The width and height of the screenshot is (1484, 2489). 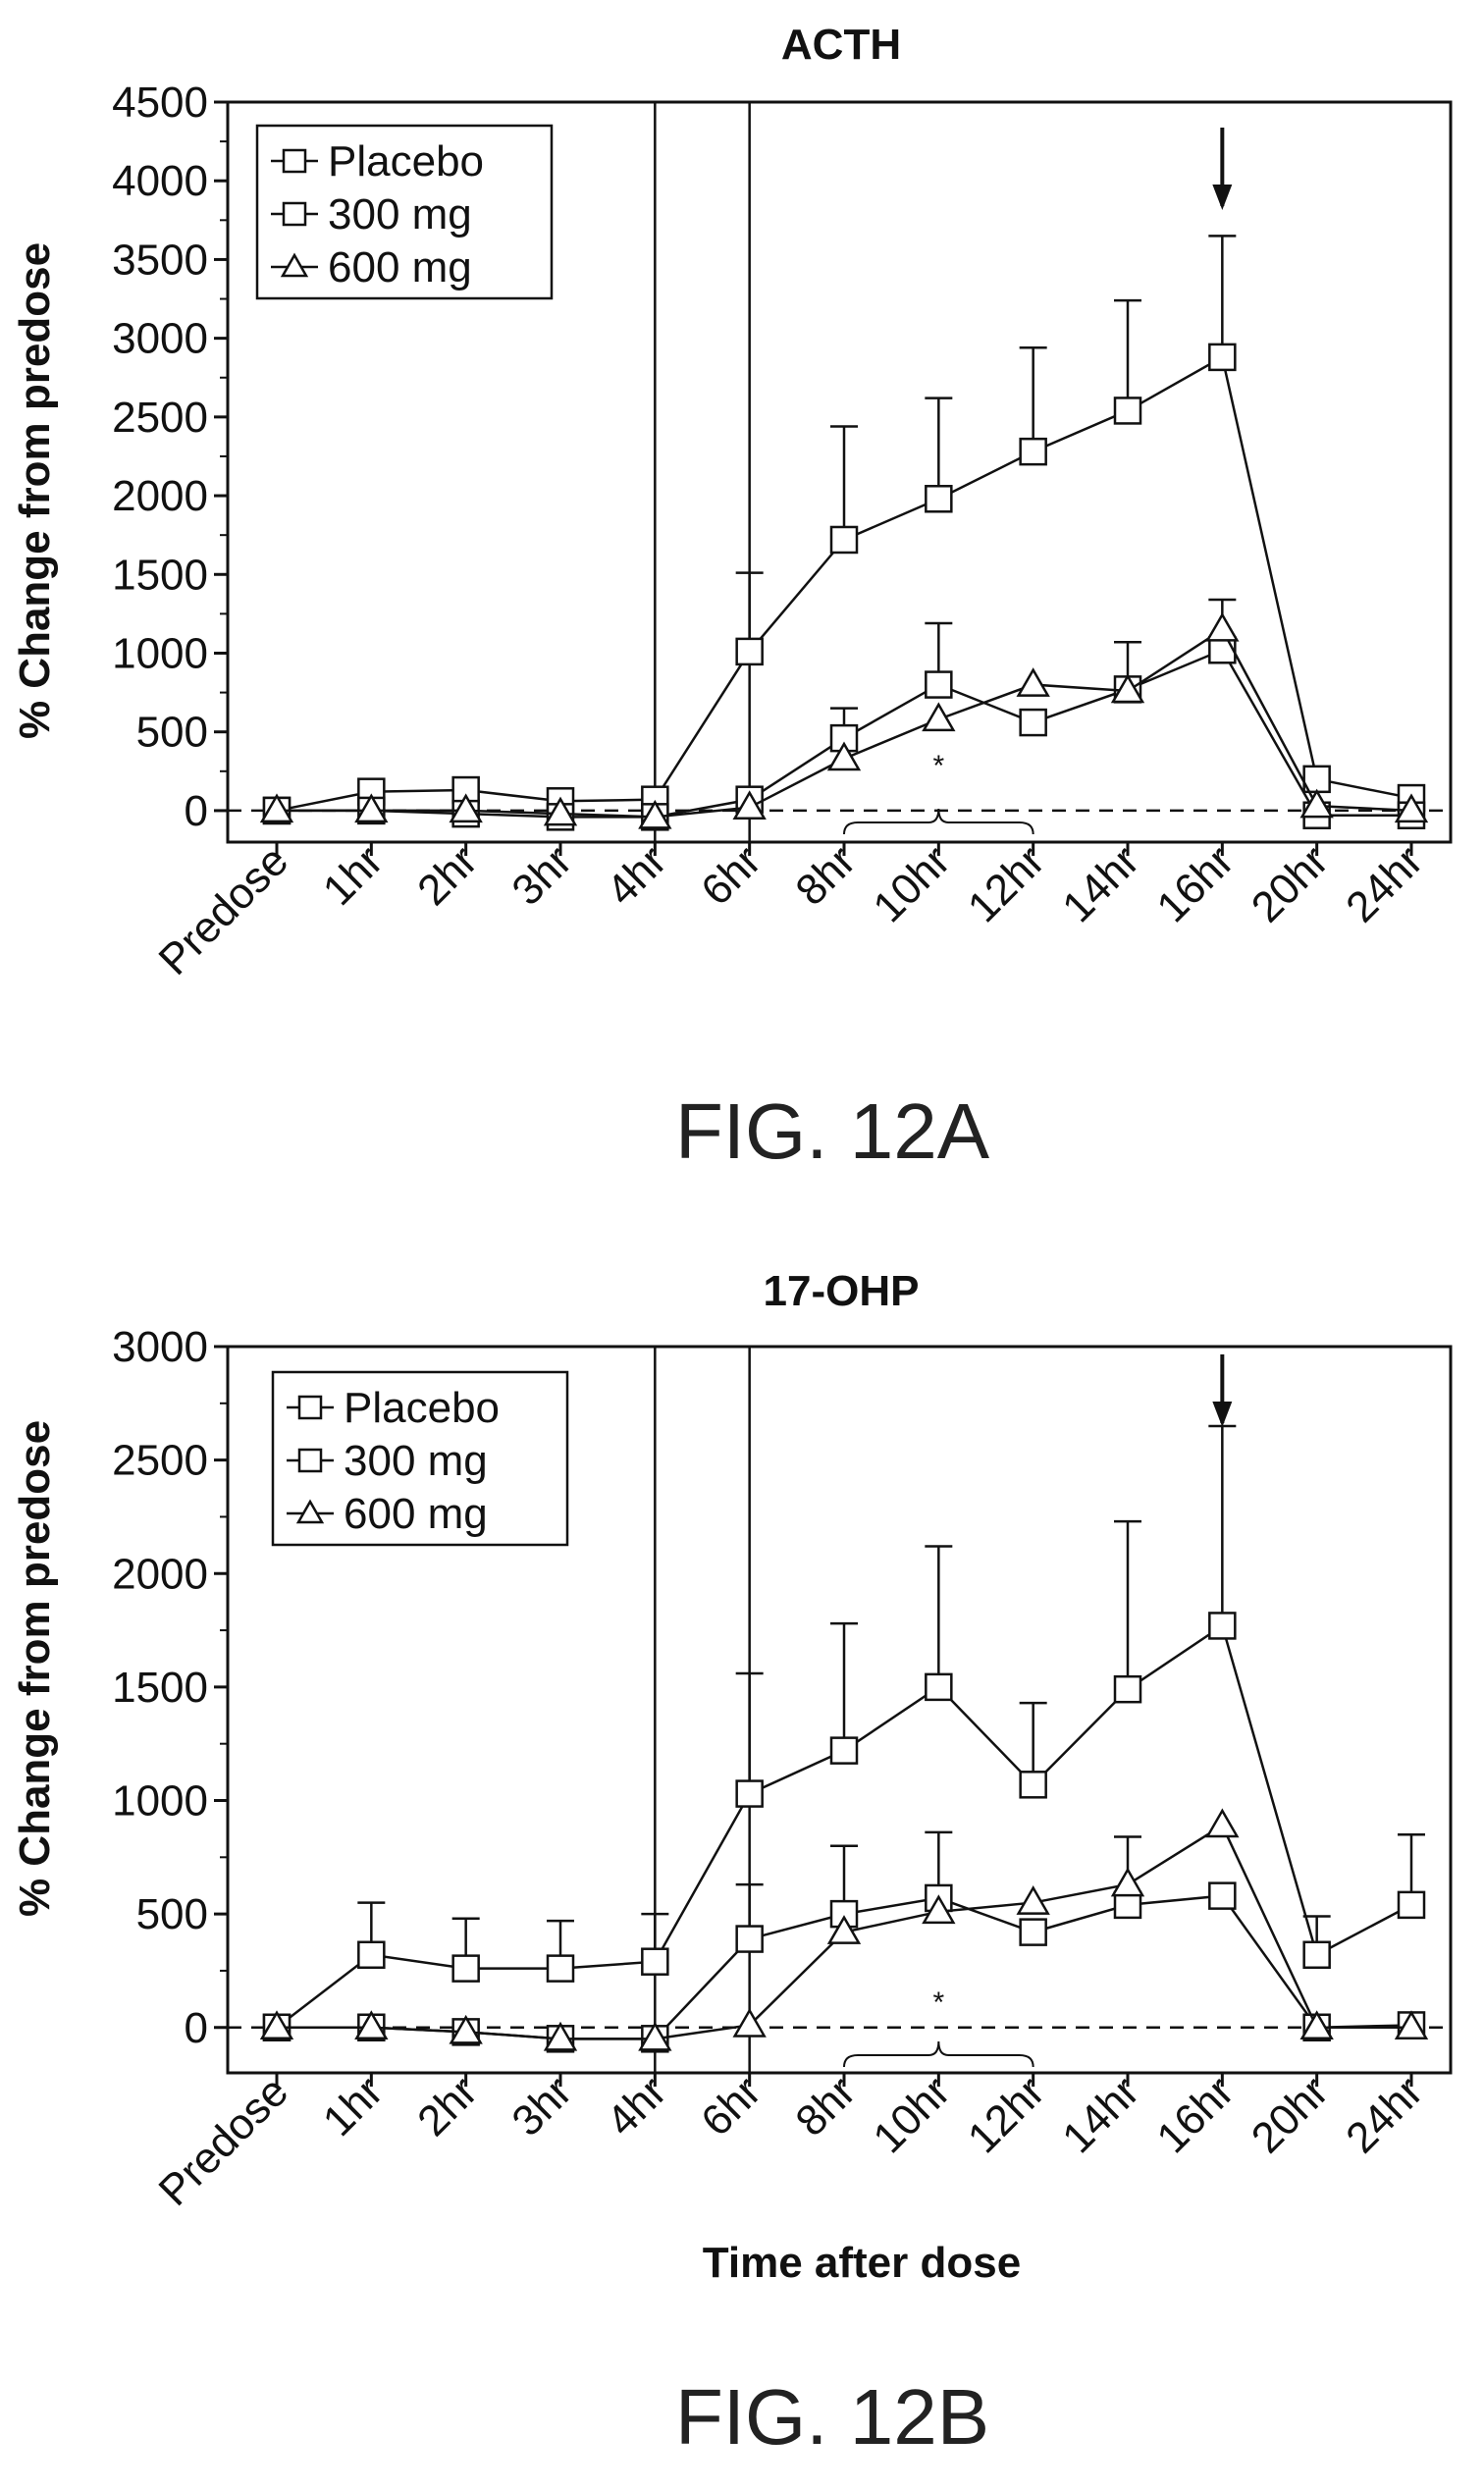 I want to click on chart-a-ytick-label: 2000, so click(x=160, y=496).